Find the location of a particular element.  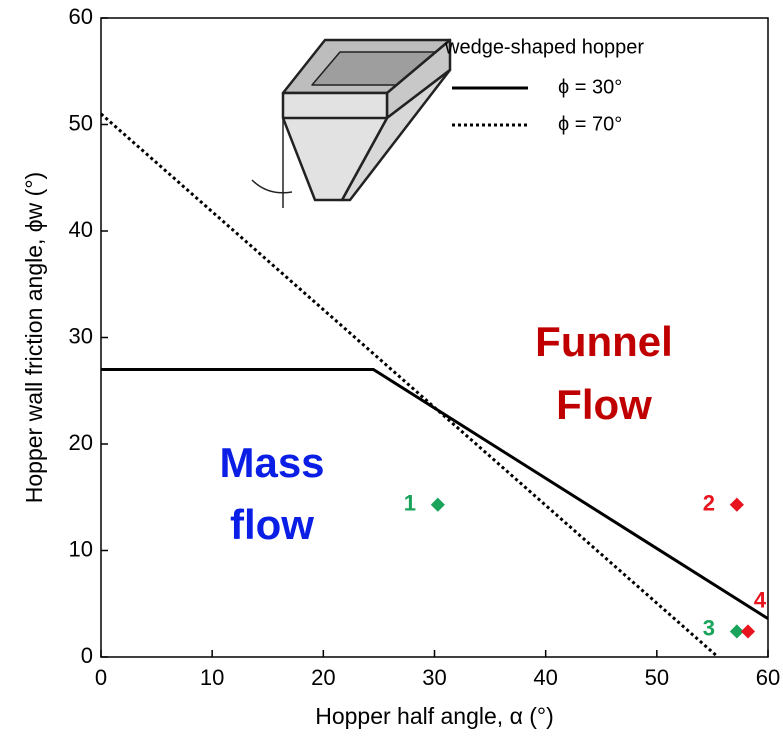

annotation: Mass is located at coordinates (271, 462).